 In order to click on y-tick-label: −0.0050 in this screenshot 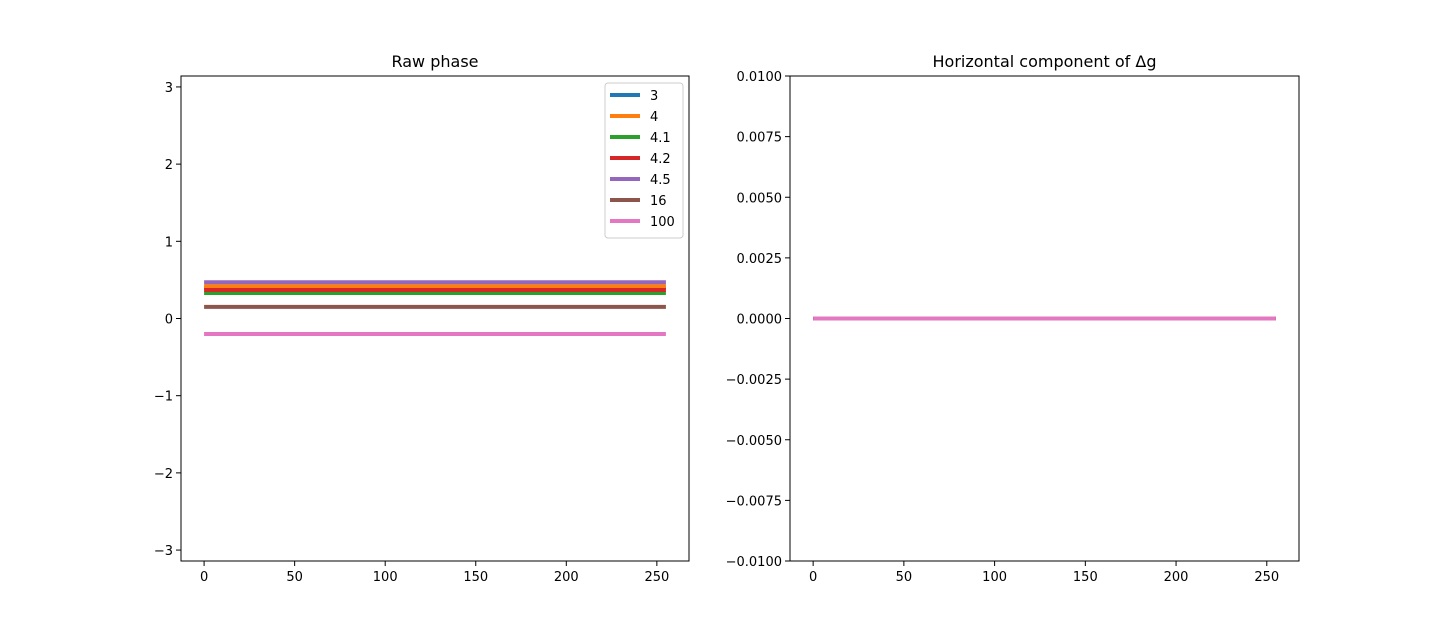, I will do `click(754, 441)`.